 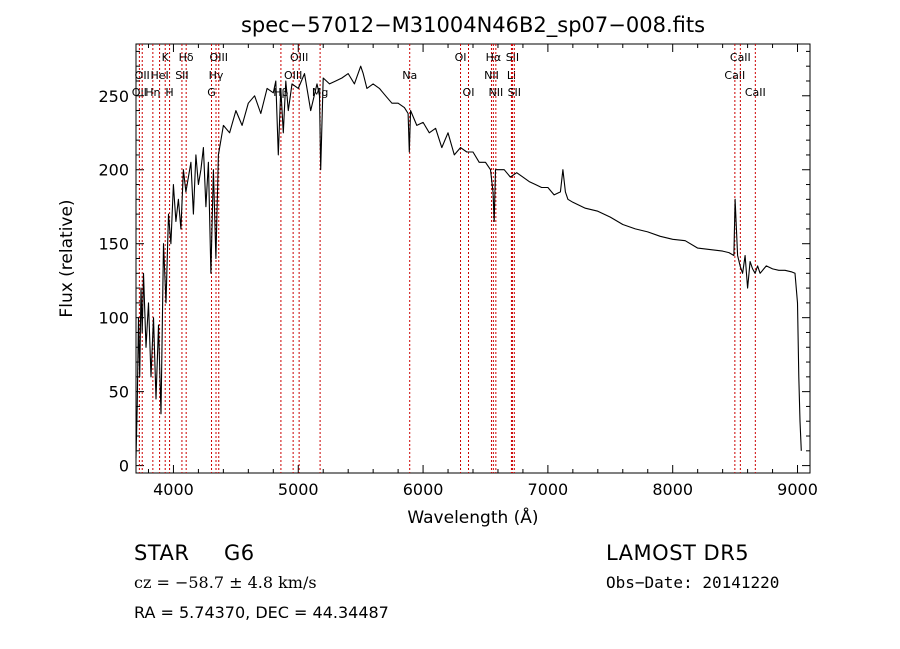 I want to click on x-axis-label: Wavelength (Å), so click(x=472, y=517).